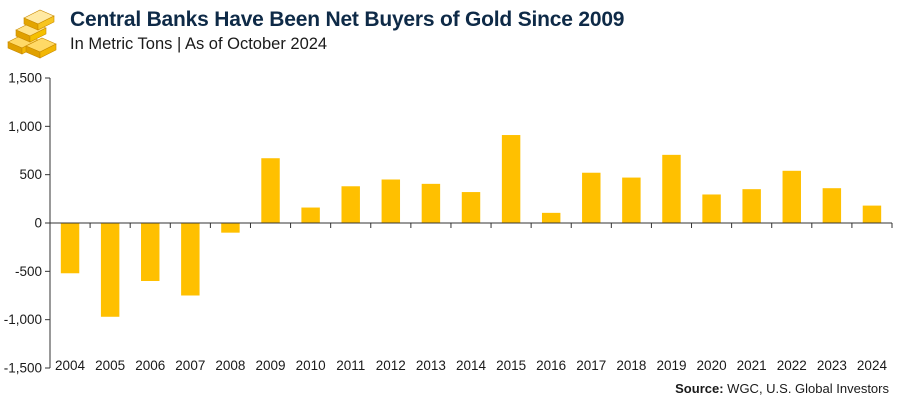 The height and width of the screenshot is (400, 897). I want to click on source-label: Source:, so click(699, 388).